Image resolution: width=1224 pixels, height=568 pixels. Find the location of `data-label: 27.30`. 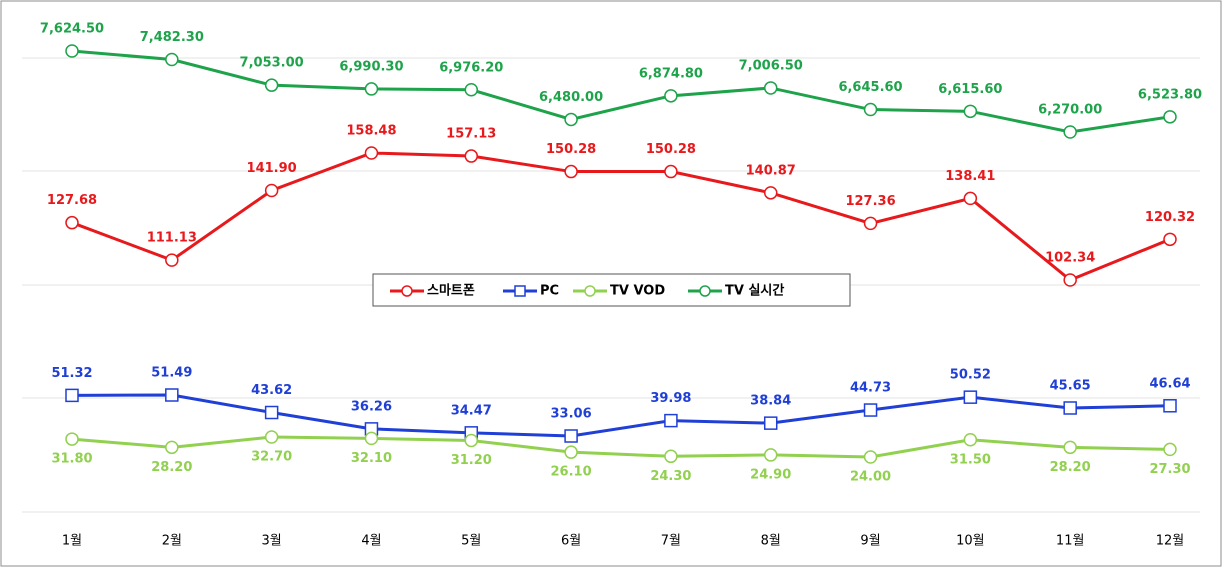

data-label: 27.30 is located at coordinates (1169, 469).